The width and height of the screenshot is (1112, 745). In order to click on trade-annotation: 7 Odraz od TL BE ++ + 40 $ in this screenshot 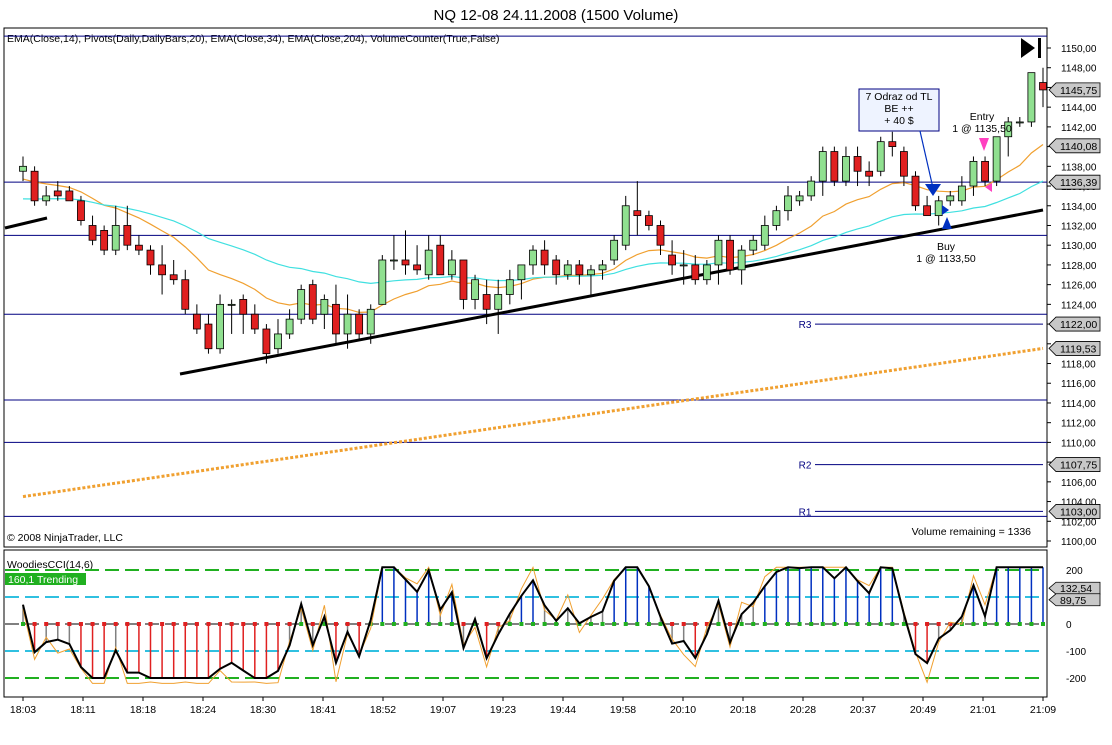, I will do `click(899, 142)`.